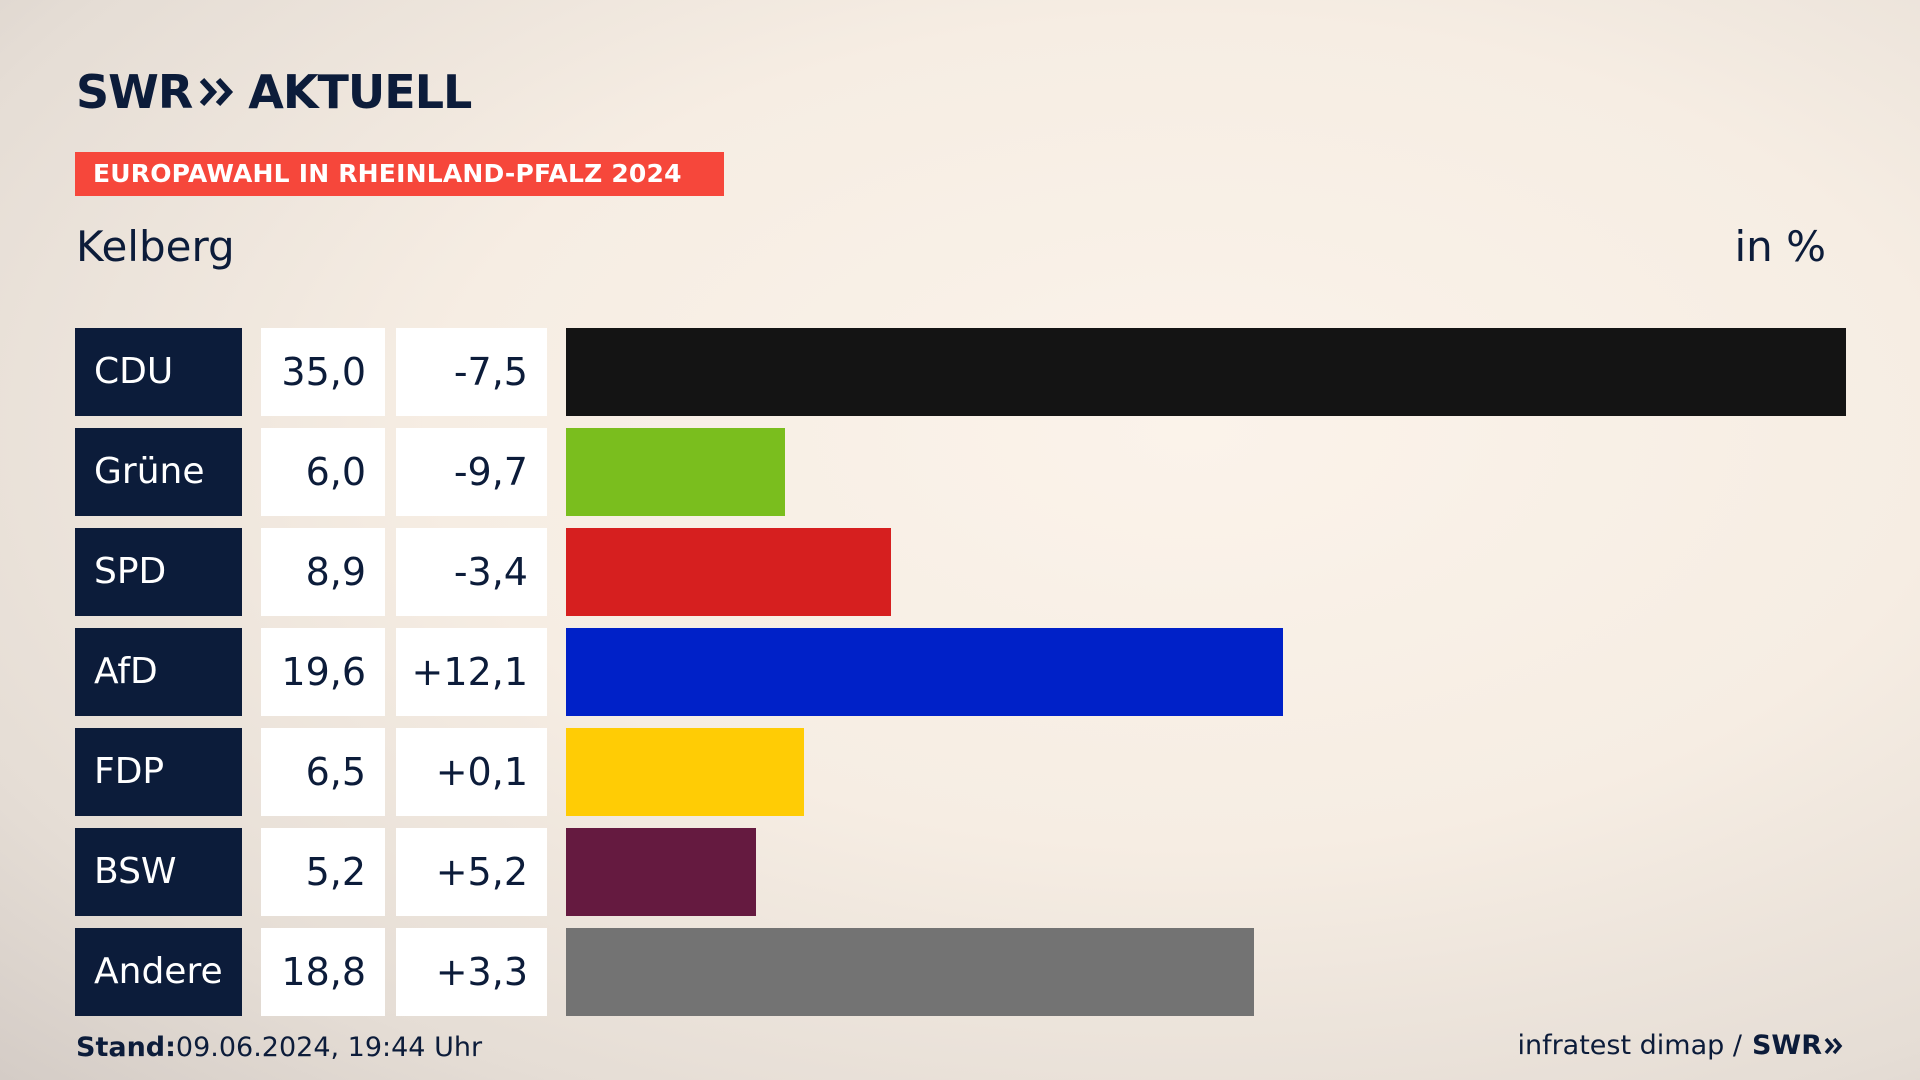 This screenshot has width=1920, height=1080. Describe the element at coordinates (323, 772) in the screenshot. I see `share-value: 6,5` at that location.